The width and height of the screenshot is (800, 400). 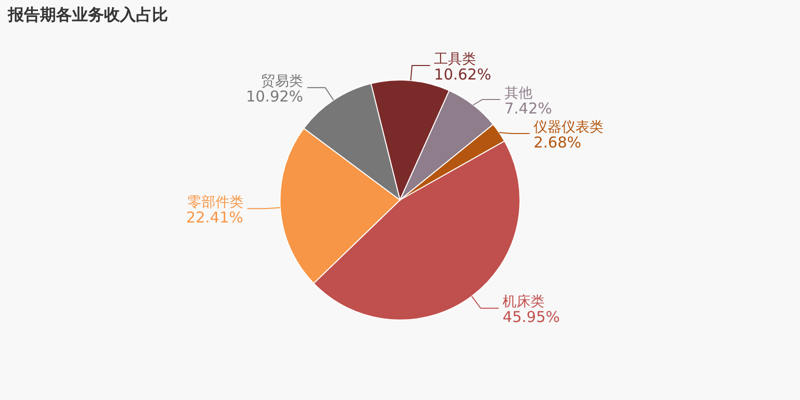 I want to click on slice-label: 工具类, so click(x=455, y=60).